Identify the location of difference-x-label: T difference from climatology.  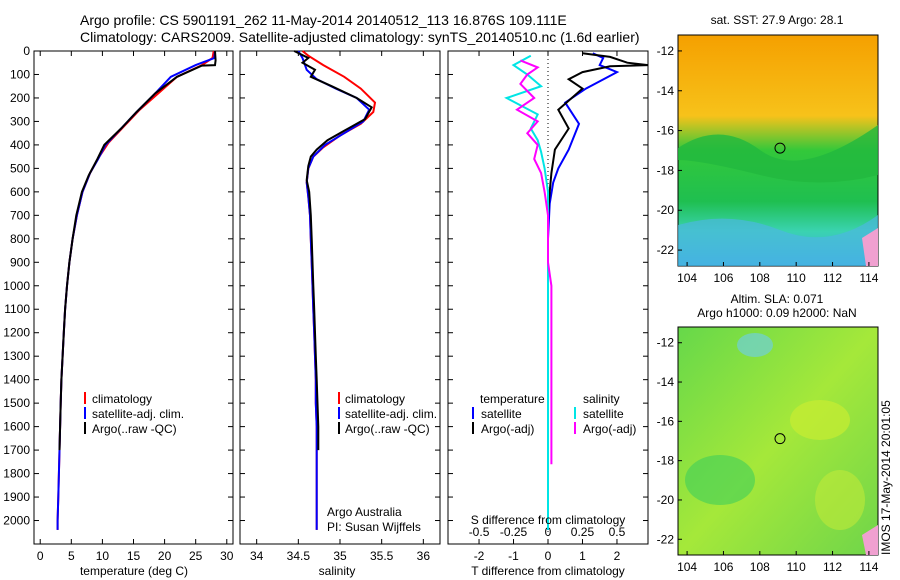
(548, 571).